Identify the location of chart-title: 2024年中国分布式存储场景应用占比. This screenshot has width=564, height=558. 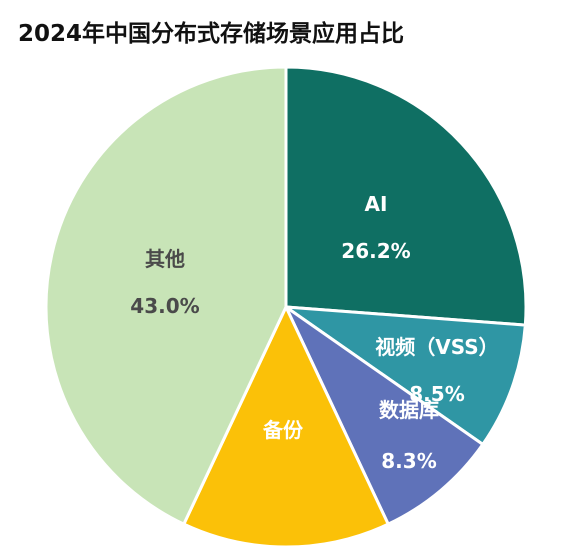
(211, 34).